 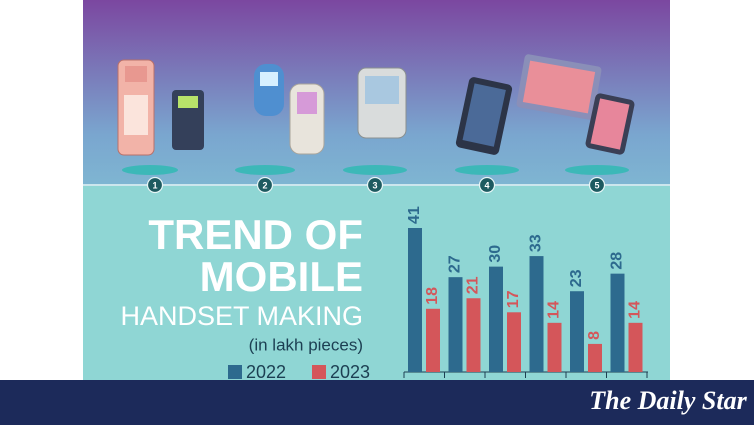 I want to click on title-line: MOBILE, so click(x=281, y=276).